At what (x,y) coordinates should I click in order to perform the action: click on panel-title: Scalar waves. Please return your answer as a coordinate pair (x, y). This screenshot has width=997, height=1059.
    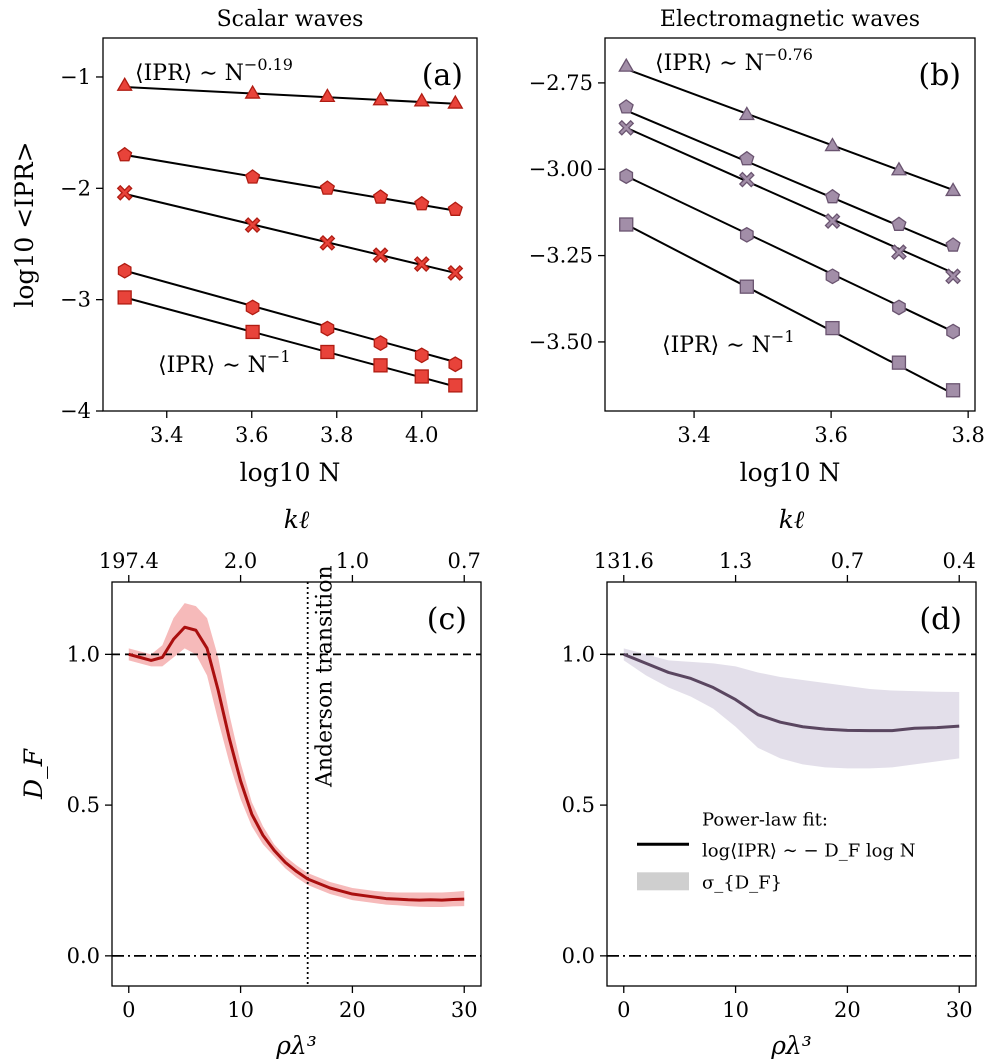
    Looking at the image, I should click on (290, 19).